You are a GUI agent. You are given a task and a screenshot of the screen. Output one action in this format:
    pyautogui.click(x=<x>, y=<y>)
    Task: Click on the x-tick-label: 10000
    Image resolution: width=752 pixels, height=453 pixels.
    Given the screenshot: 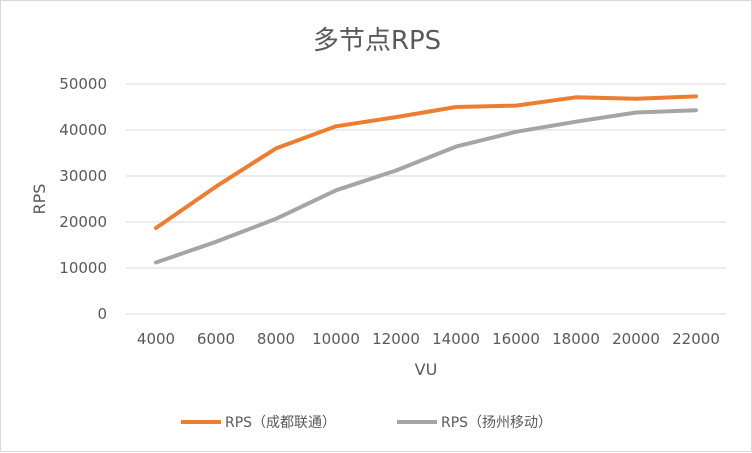 What is the action you would take?
    pyautogui.click(x=336, y=339)
    